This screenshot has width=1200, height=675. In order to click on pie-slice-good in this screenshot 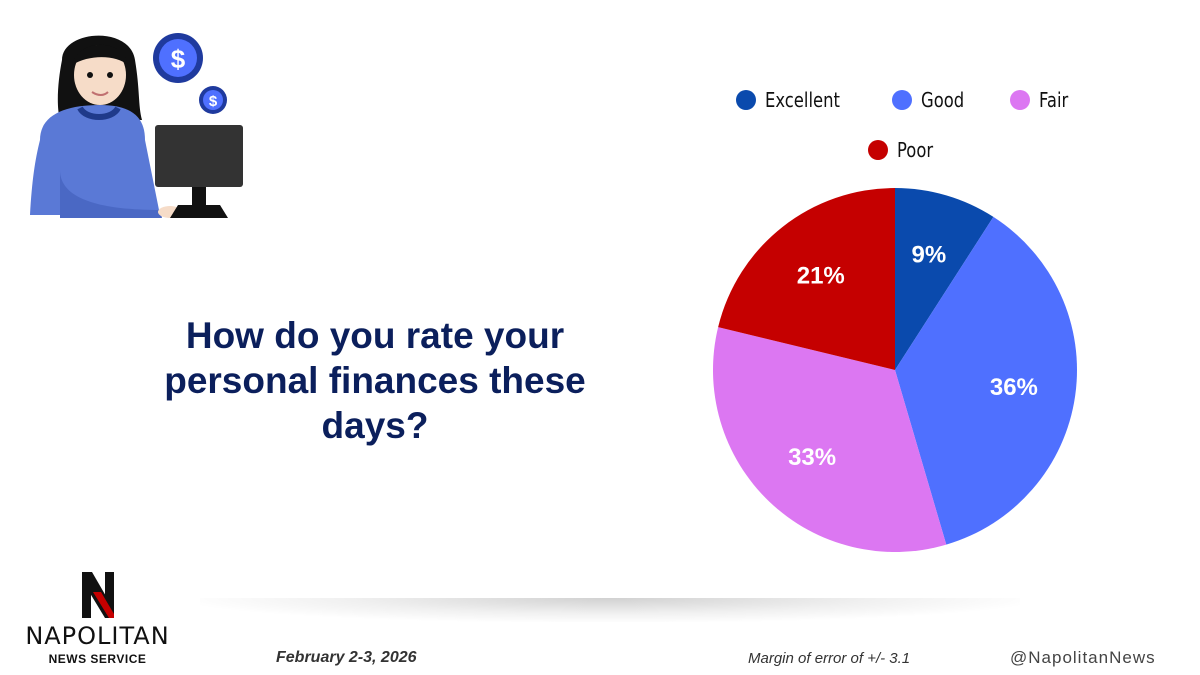, I will do `click(986, 380)`.